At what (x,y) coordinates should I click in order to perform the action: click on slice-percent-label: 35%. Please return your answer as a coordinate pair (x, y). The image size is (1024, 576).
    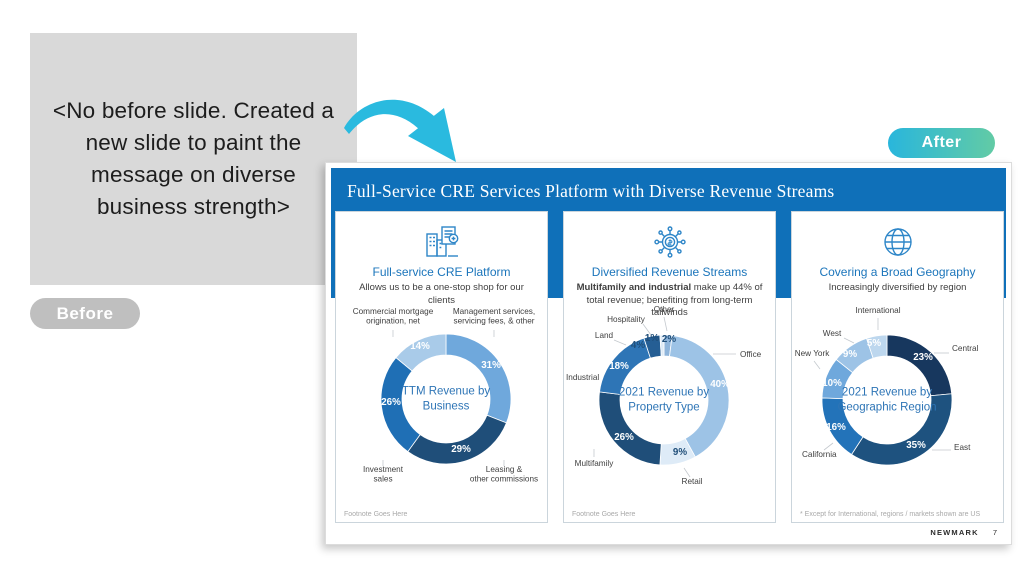
    Looking at the image, I should click on (916, 445).